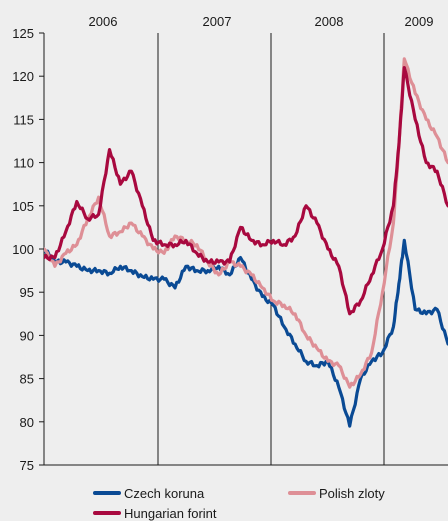 This screenshot has height=521, width=448. What do you see at coordinates (217, 21) in the screenshot?
I see `year-label: 2007` at bounding box center [217, 21].